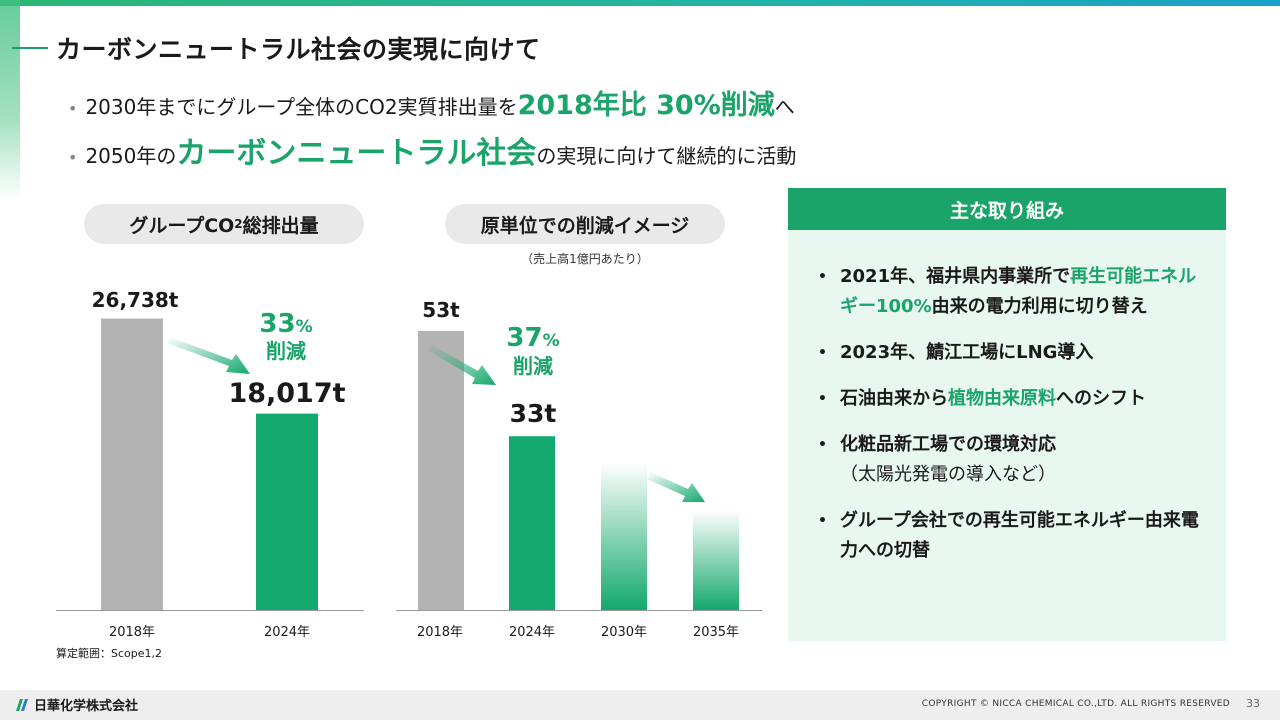  Describe the element at coordinates (585, 259) in the screenshot. I see `chart2-subtitle: （売上高1億円あたり）` at that location.